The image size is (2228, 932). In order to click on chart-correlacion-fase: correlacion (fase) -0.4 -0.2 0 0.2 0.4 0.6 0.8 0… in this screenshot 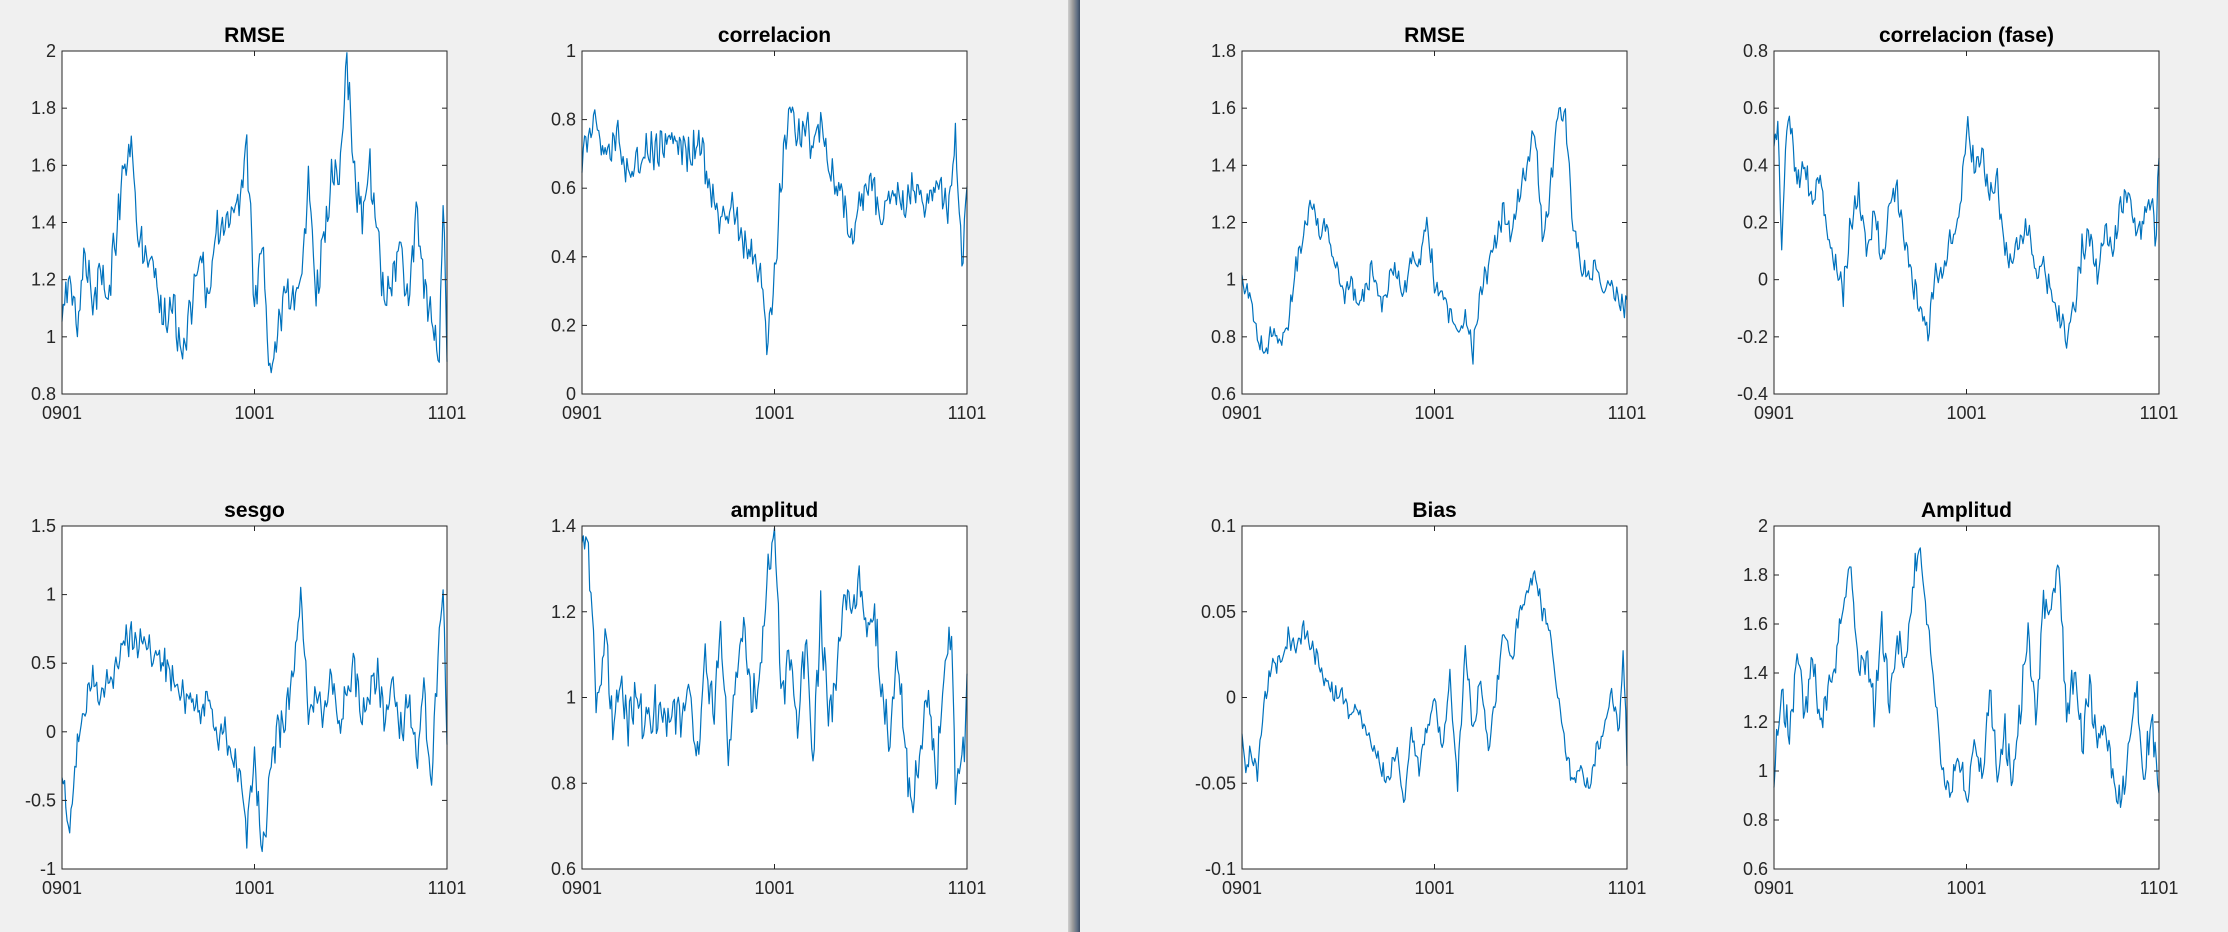, I will do `click(1958, 223)`.